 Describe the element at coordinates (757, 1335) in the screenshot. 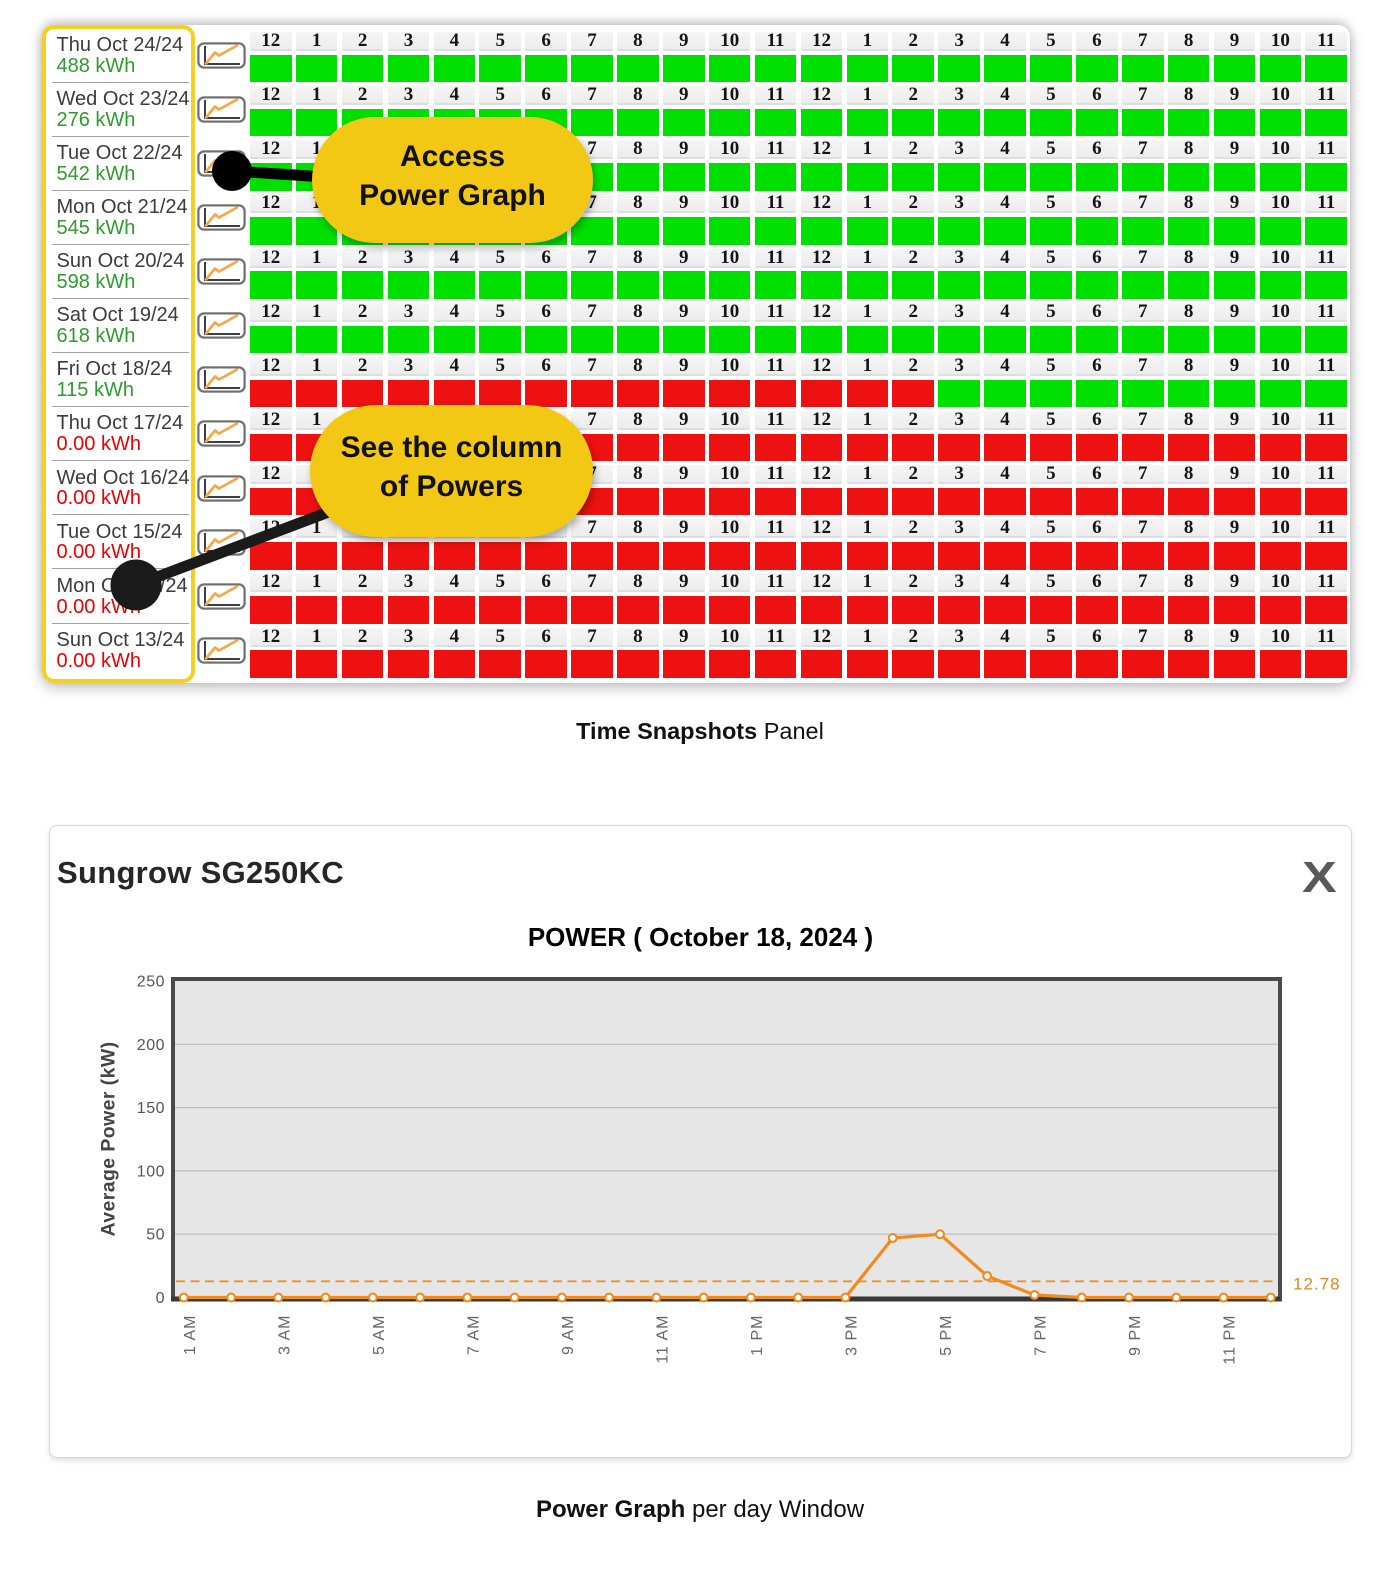

I see `svg-text: 1 PM` at that location.